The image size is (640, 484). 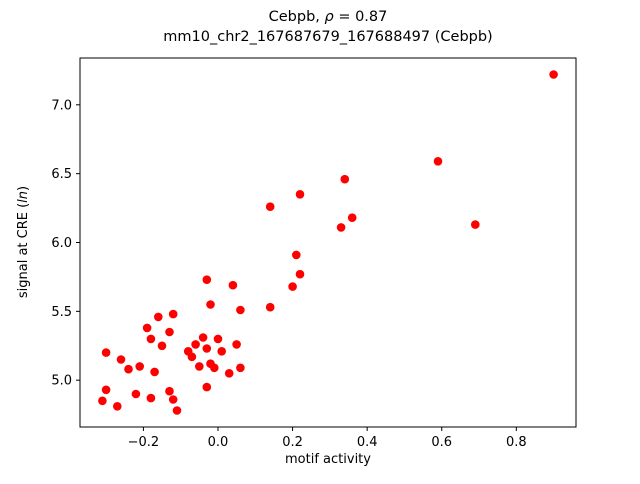 What do you see at coordinates (61, 174) in the screenshot?
I see `y-tick-label: 6.5` at bounding box center [61, 174].